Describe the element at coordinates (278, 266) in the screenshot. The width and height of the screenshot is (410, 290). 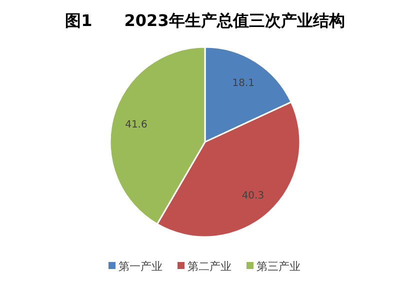
I see `legend-label: 第三产业` at that location.